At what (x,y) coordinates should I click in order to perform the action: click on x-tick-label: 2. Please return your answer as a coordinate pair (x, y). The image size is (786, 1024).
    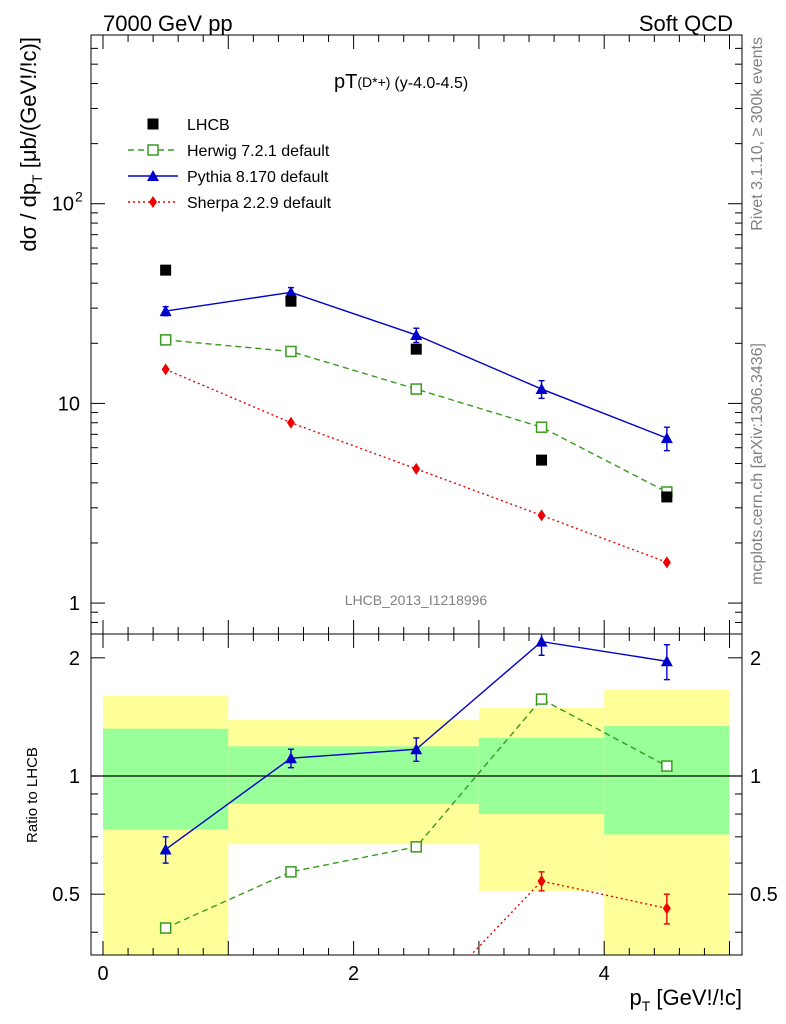
    Looking at the image, I should click on (353, 974).